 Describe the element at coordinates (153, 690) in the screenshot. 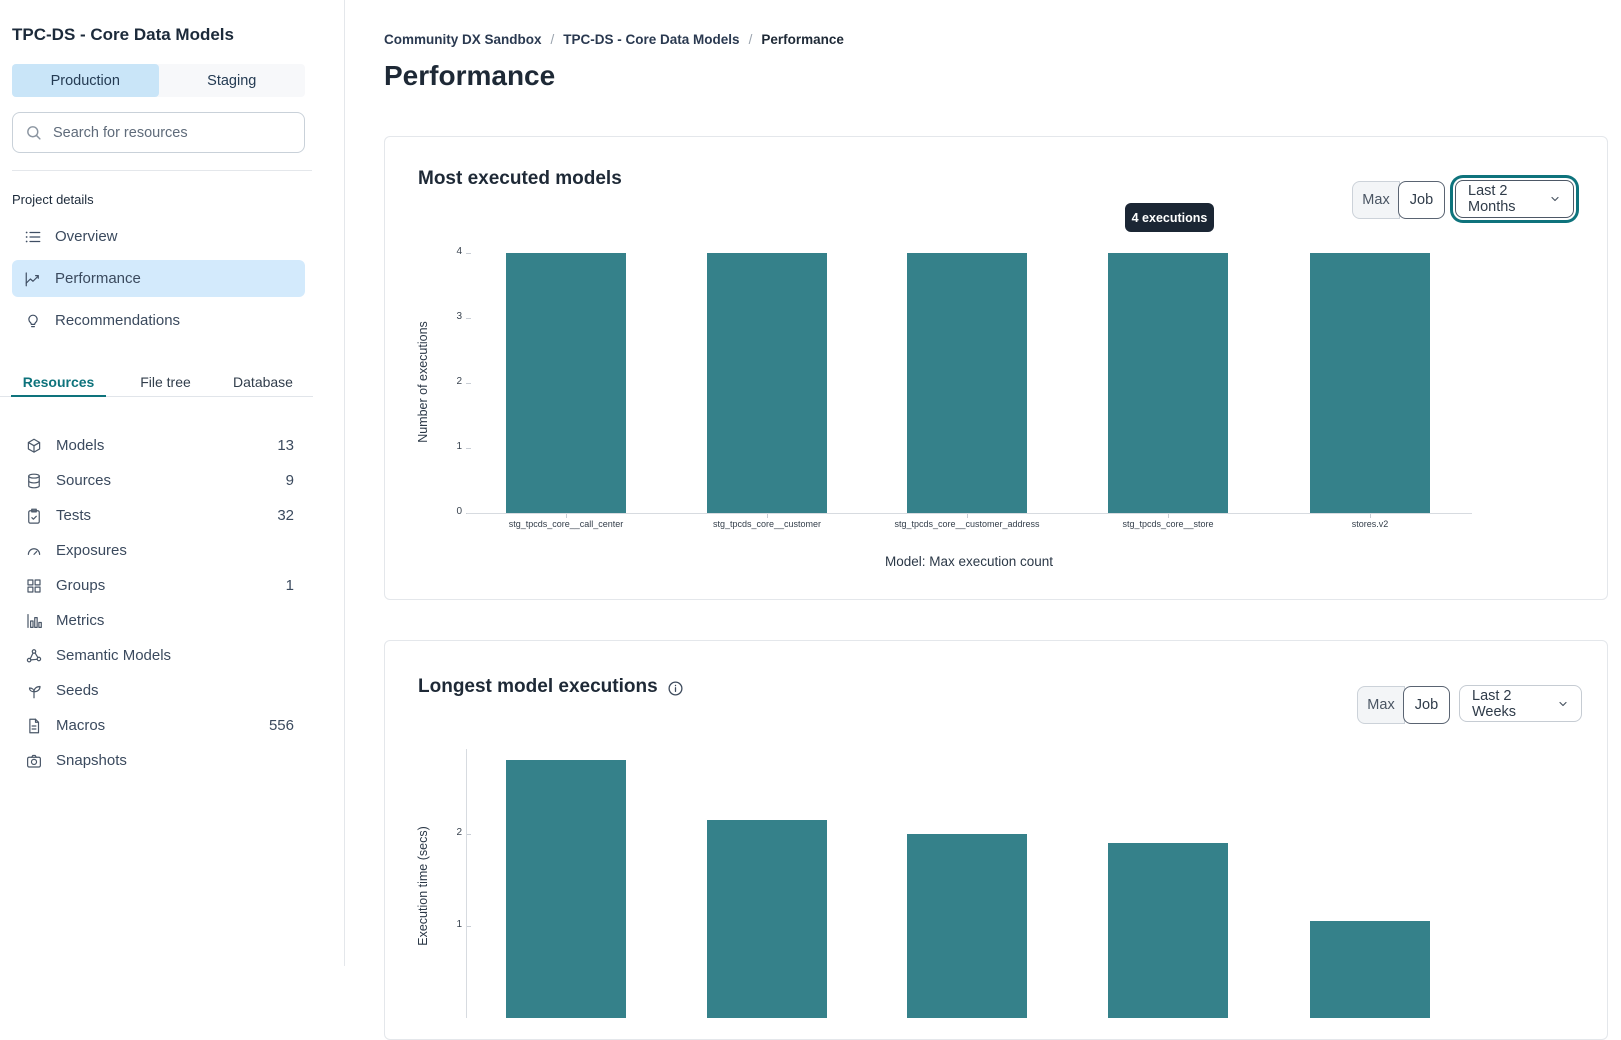

I see `resource-item-seeds: Seeds` at that location.